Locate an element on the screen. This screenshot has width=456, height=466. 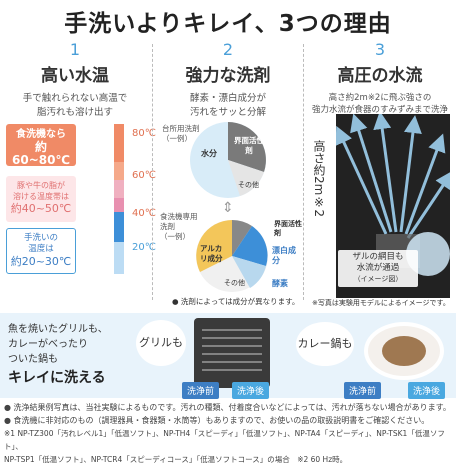
curry-pot-bubble: カレー鍋も is located at coordinates (325, 344).